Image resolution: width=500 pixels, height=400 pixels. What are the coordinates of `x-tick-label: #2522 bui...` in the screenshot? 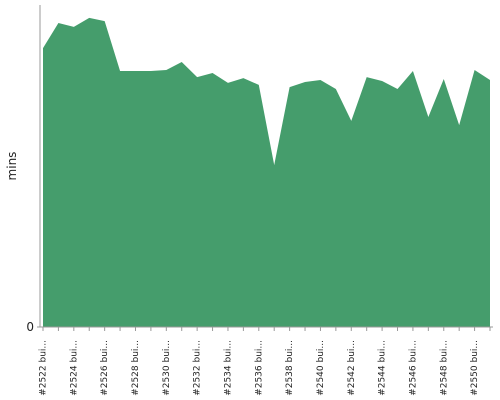 It's located at (44, 368).